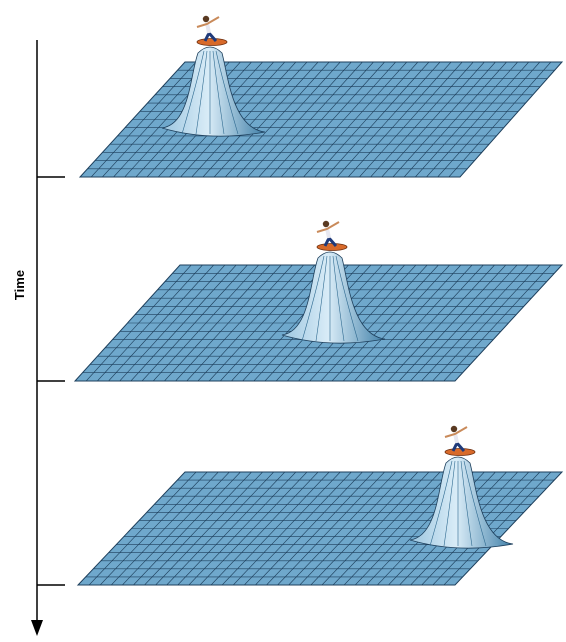 The height and width of the screenshot is (642, 566). Describe the element at coordinates (37, 628) in the screenshot. I see `time-arrow` at that location.